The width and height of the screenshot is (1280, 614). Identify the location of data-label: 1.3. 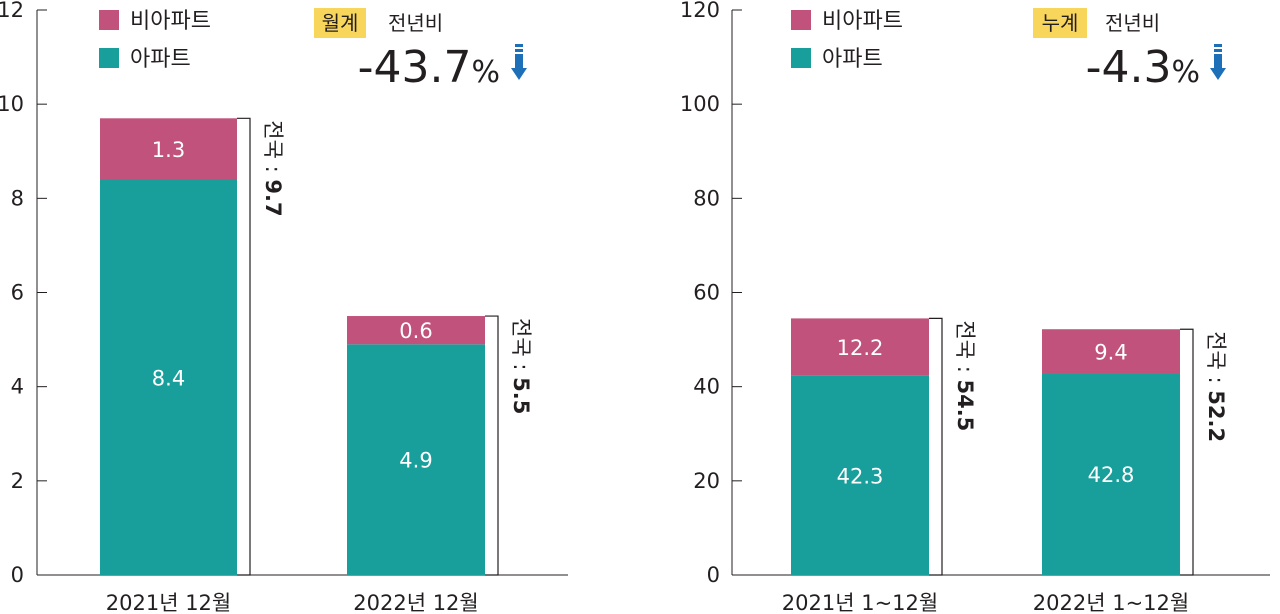
(168, 150).